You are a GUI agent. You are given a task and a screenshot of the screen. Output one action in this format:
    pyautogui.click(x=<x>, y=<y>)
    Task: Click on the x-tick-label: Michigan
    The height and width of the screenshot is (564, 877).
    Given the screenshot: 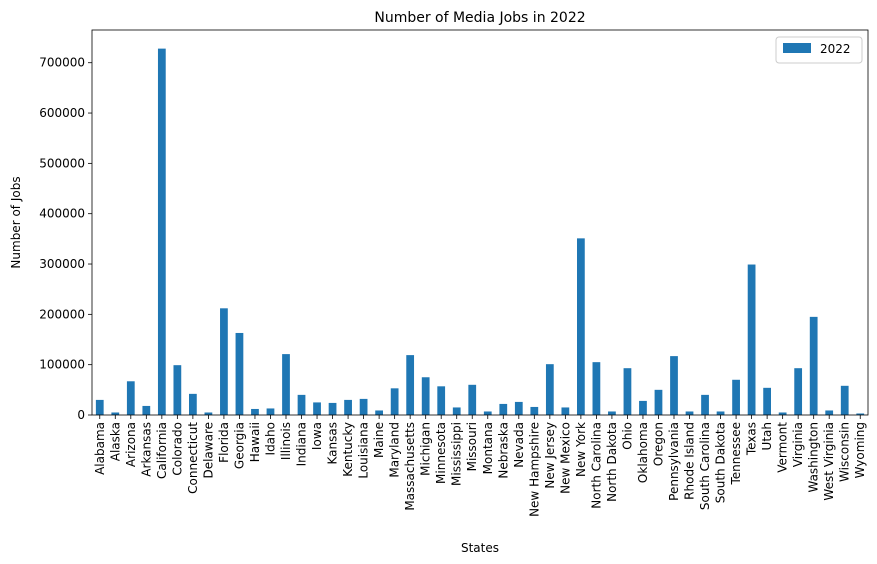 What is the action you would take?
    pyautogui.click(x=426, y=449)
    